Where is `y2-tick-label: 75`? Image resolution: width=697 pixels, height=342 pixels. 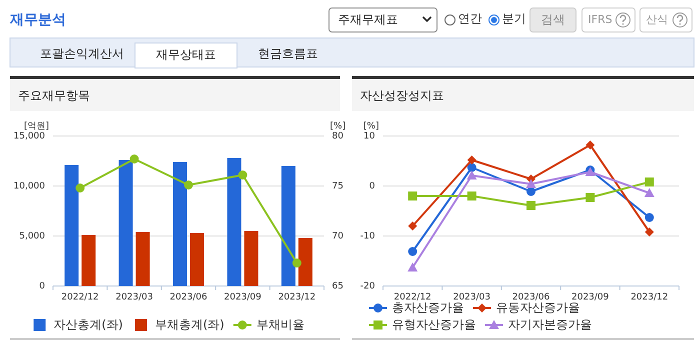 y2-tick-label: 75 is located at coordinates (338, 186).